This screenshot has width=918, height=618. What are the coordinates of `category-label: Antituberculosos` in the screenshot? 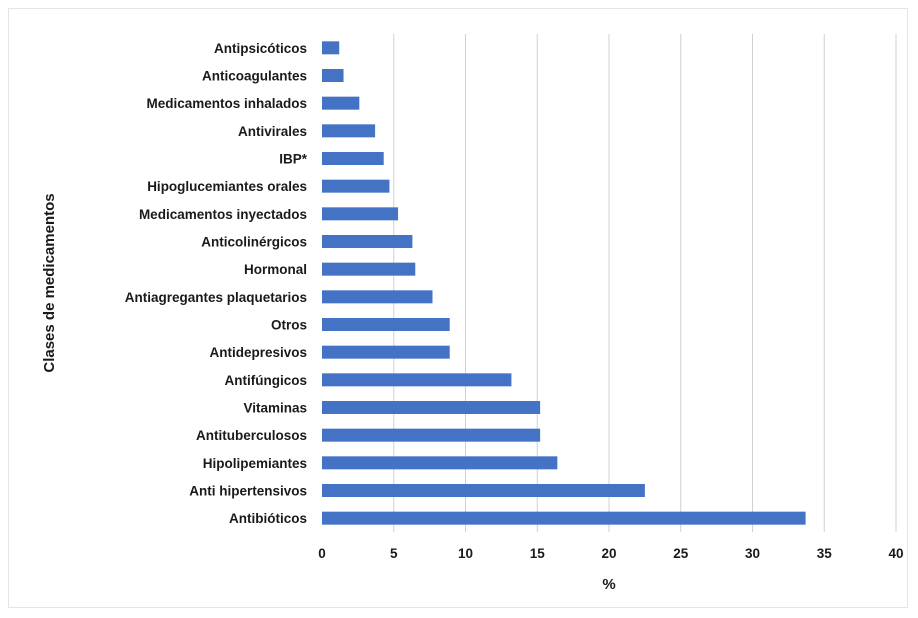 It's located at (251, 435).